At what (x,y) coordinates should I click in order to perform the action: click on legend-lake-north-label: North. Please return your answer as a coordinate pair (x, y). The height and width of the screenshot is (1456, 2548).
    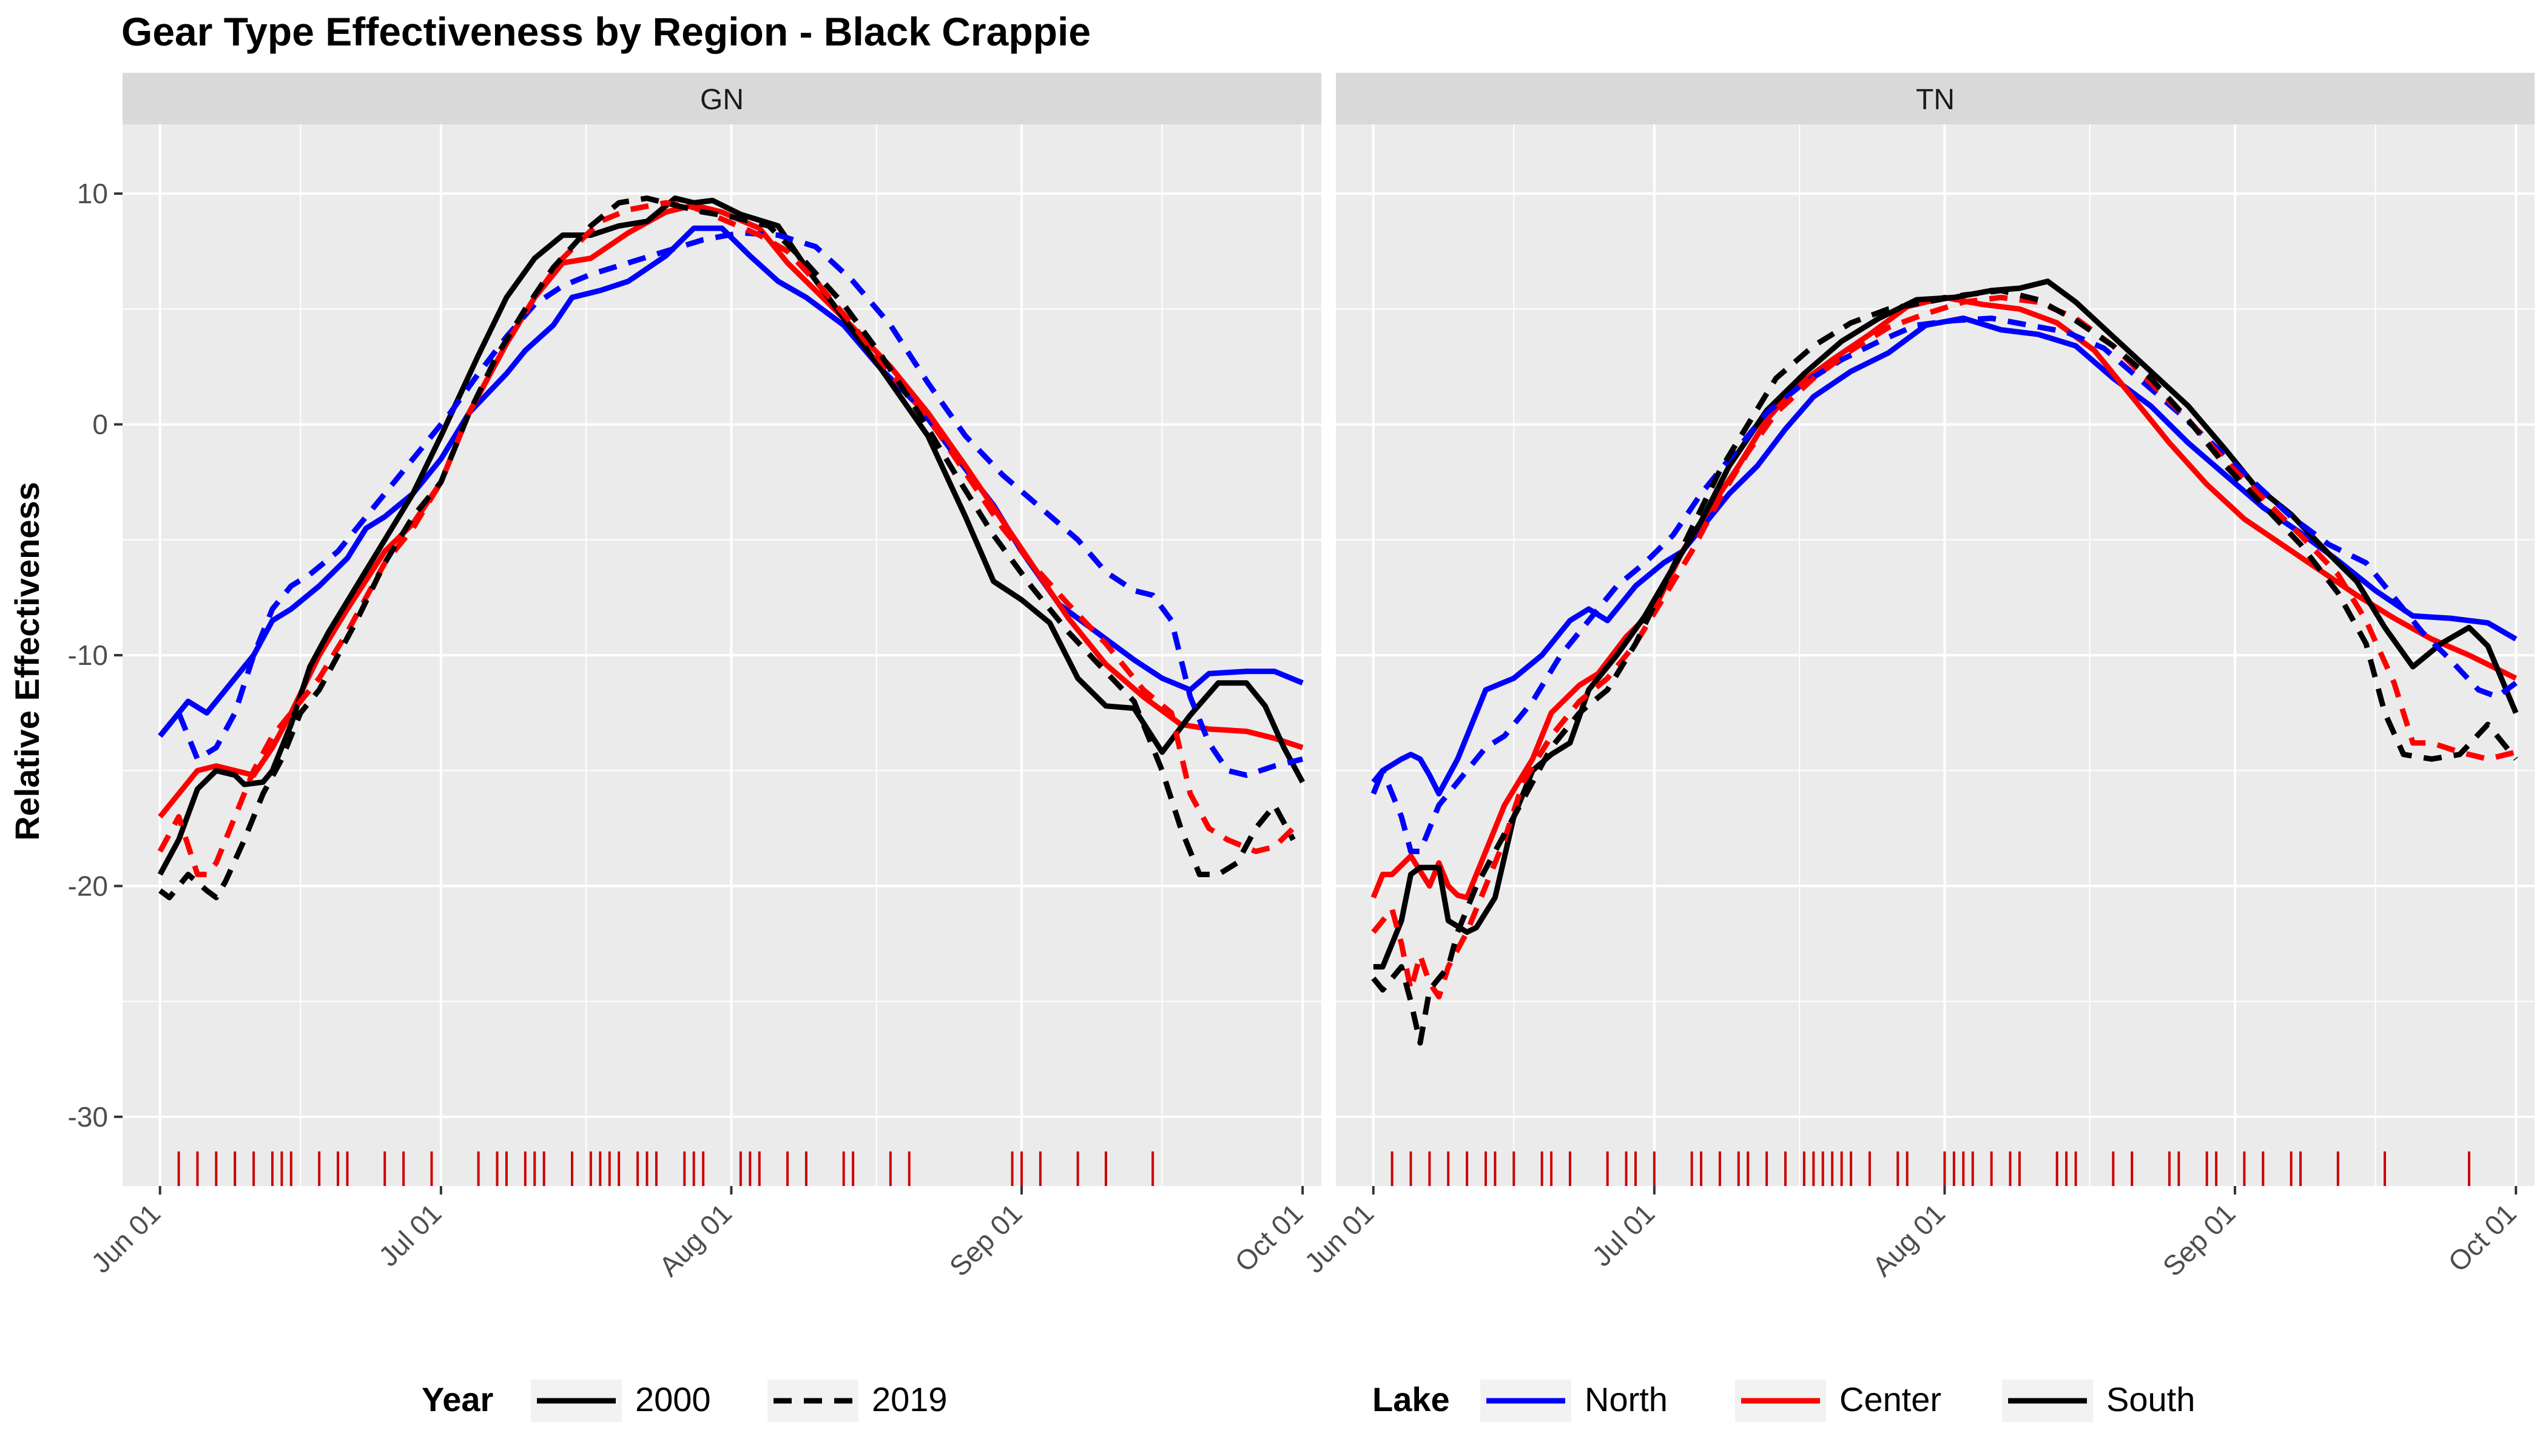
    Looking at the image, I should click on (1626, 1399).